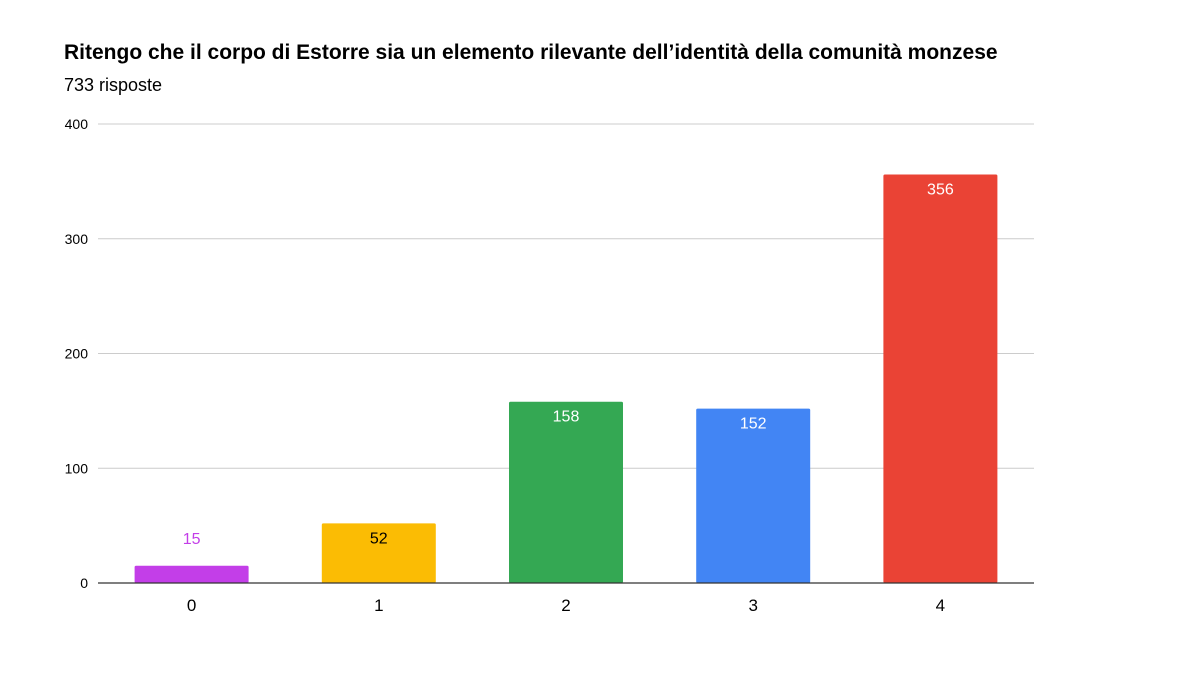 The image size is (1200, 675). Describe the element at coordinates (379, 538) in the screenshot. I see `value-label-1: 52` at that location.